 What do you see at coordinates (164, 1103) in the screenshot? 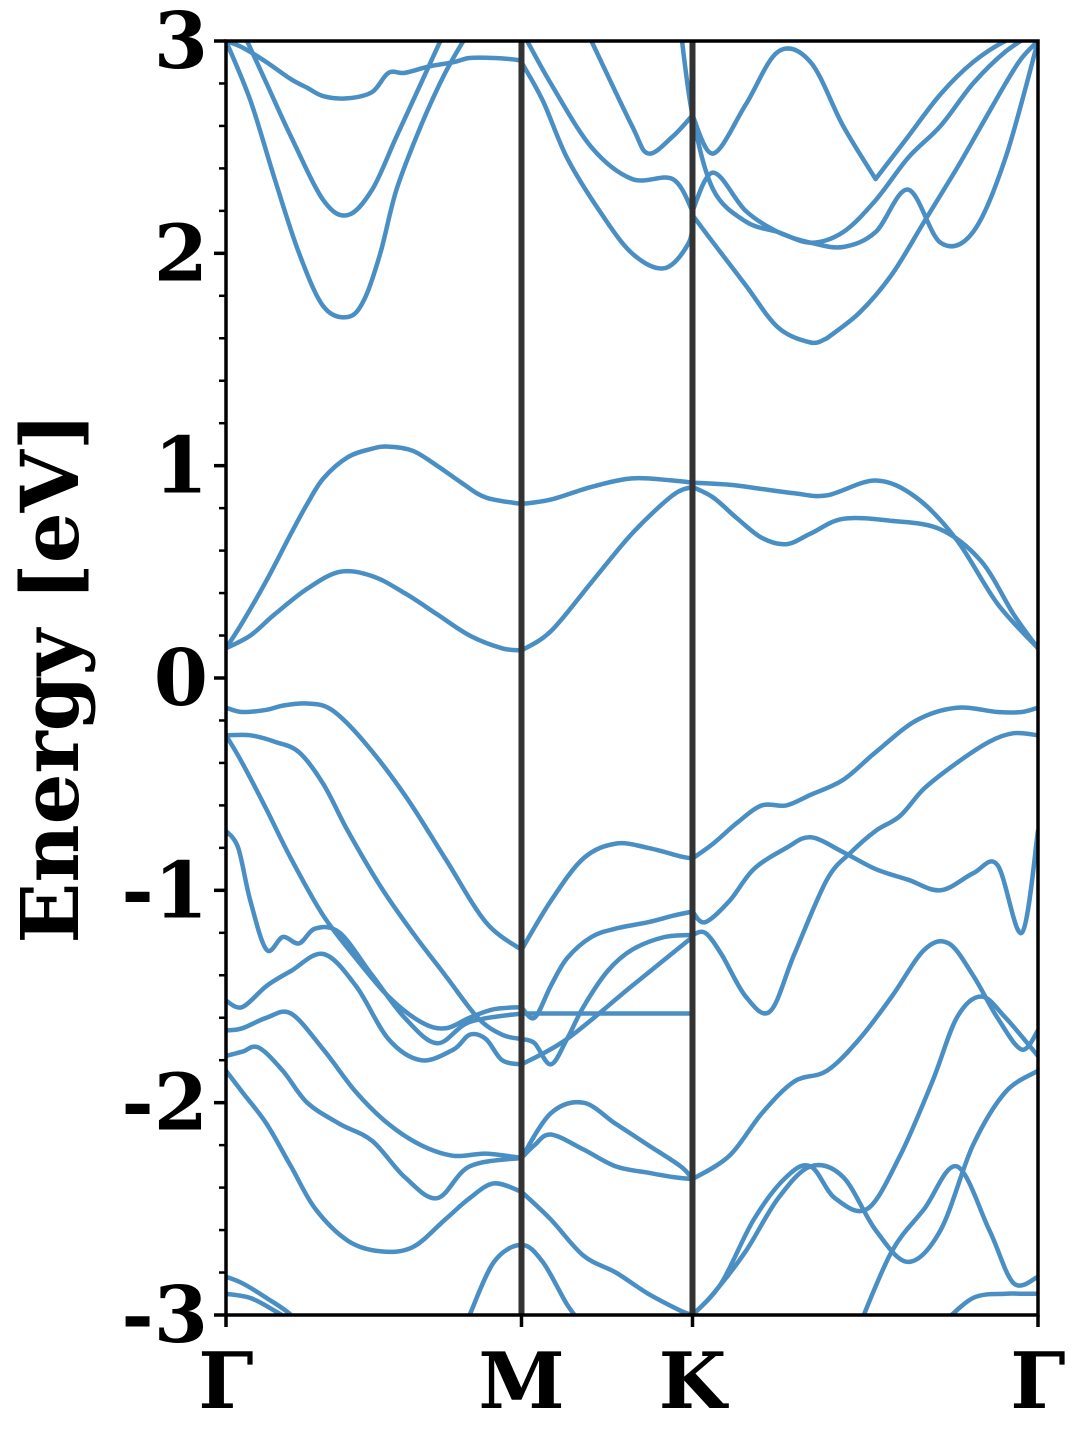
I see `y-tick-label: -2` at bounding box center [164, 1103].